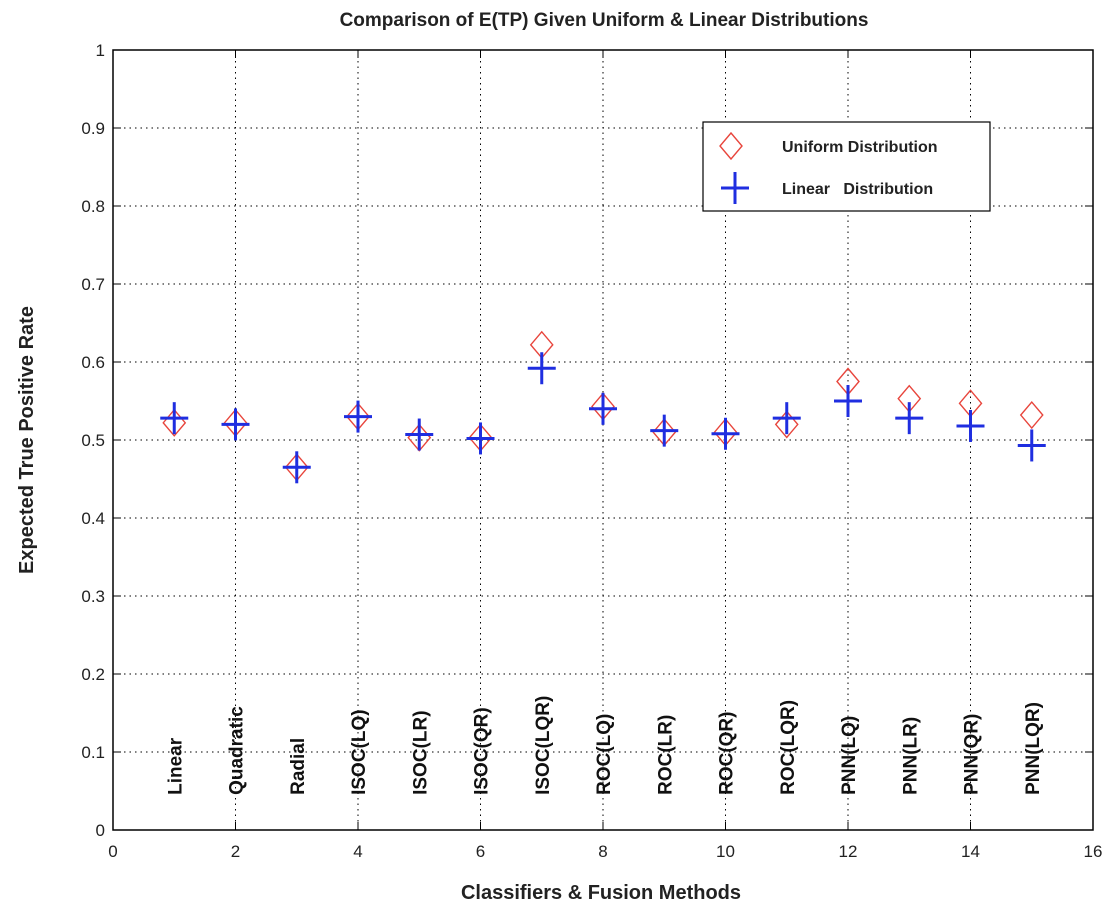 This screenshot has width=1110, height=915. I want to click on category-label: Radial, so click(298, 766).